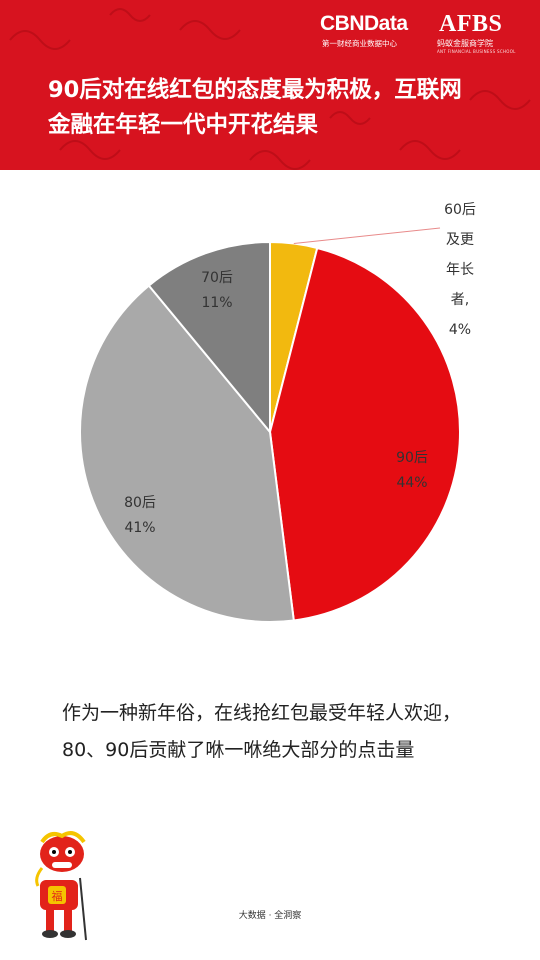 Image resolution: width=540 pixels, height=960 pixels. Describe the element at coordinates (217, 290) in the screenshot. I see `slice-70s-label: 70后 11%` at that location.